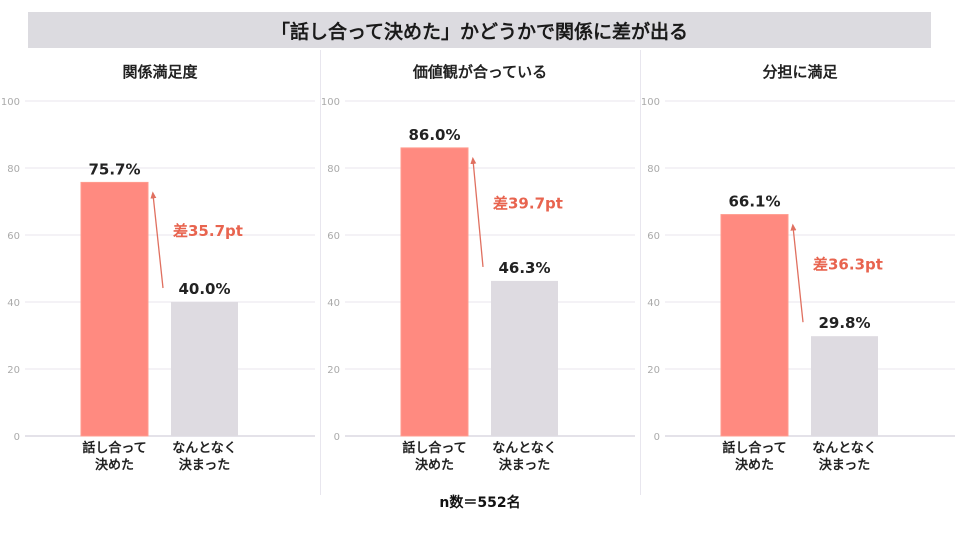 The width and height of the screenshot is (960, 540). I want to click on chart-title: 関係満足度, so click(160, 72).